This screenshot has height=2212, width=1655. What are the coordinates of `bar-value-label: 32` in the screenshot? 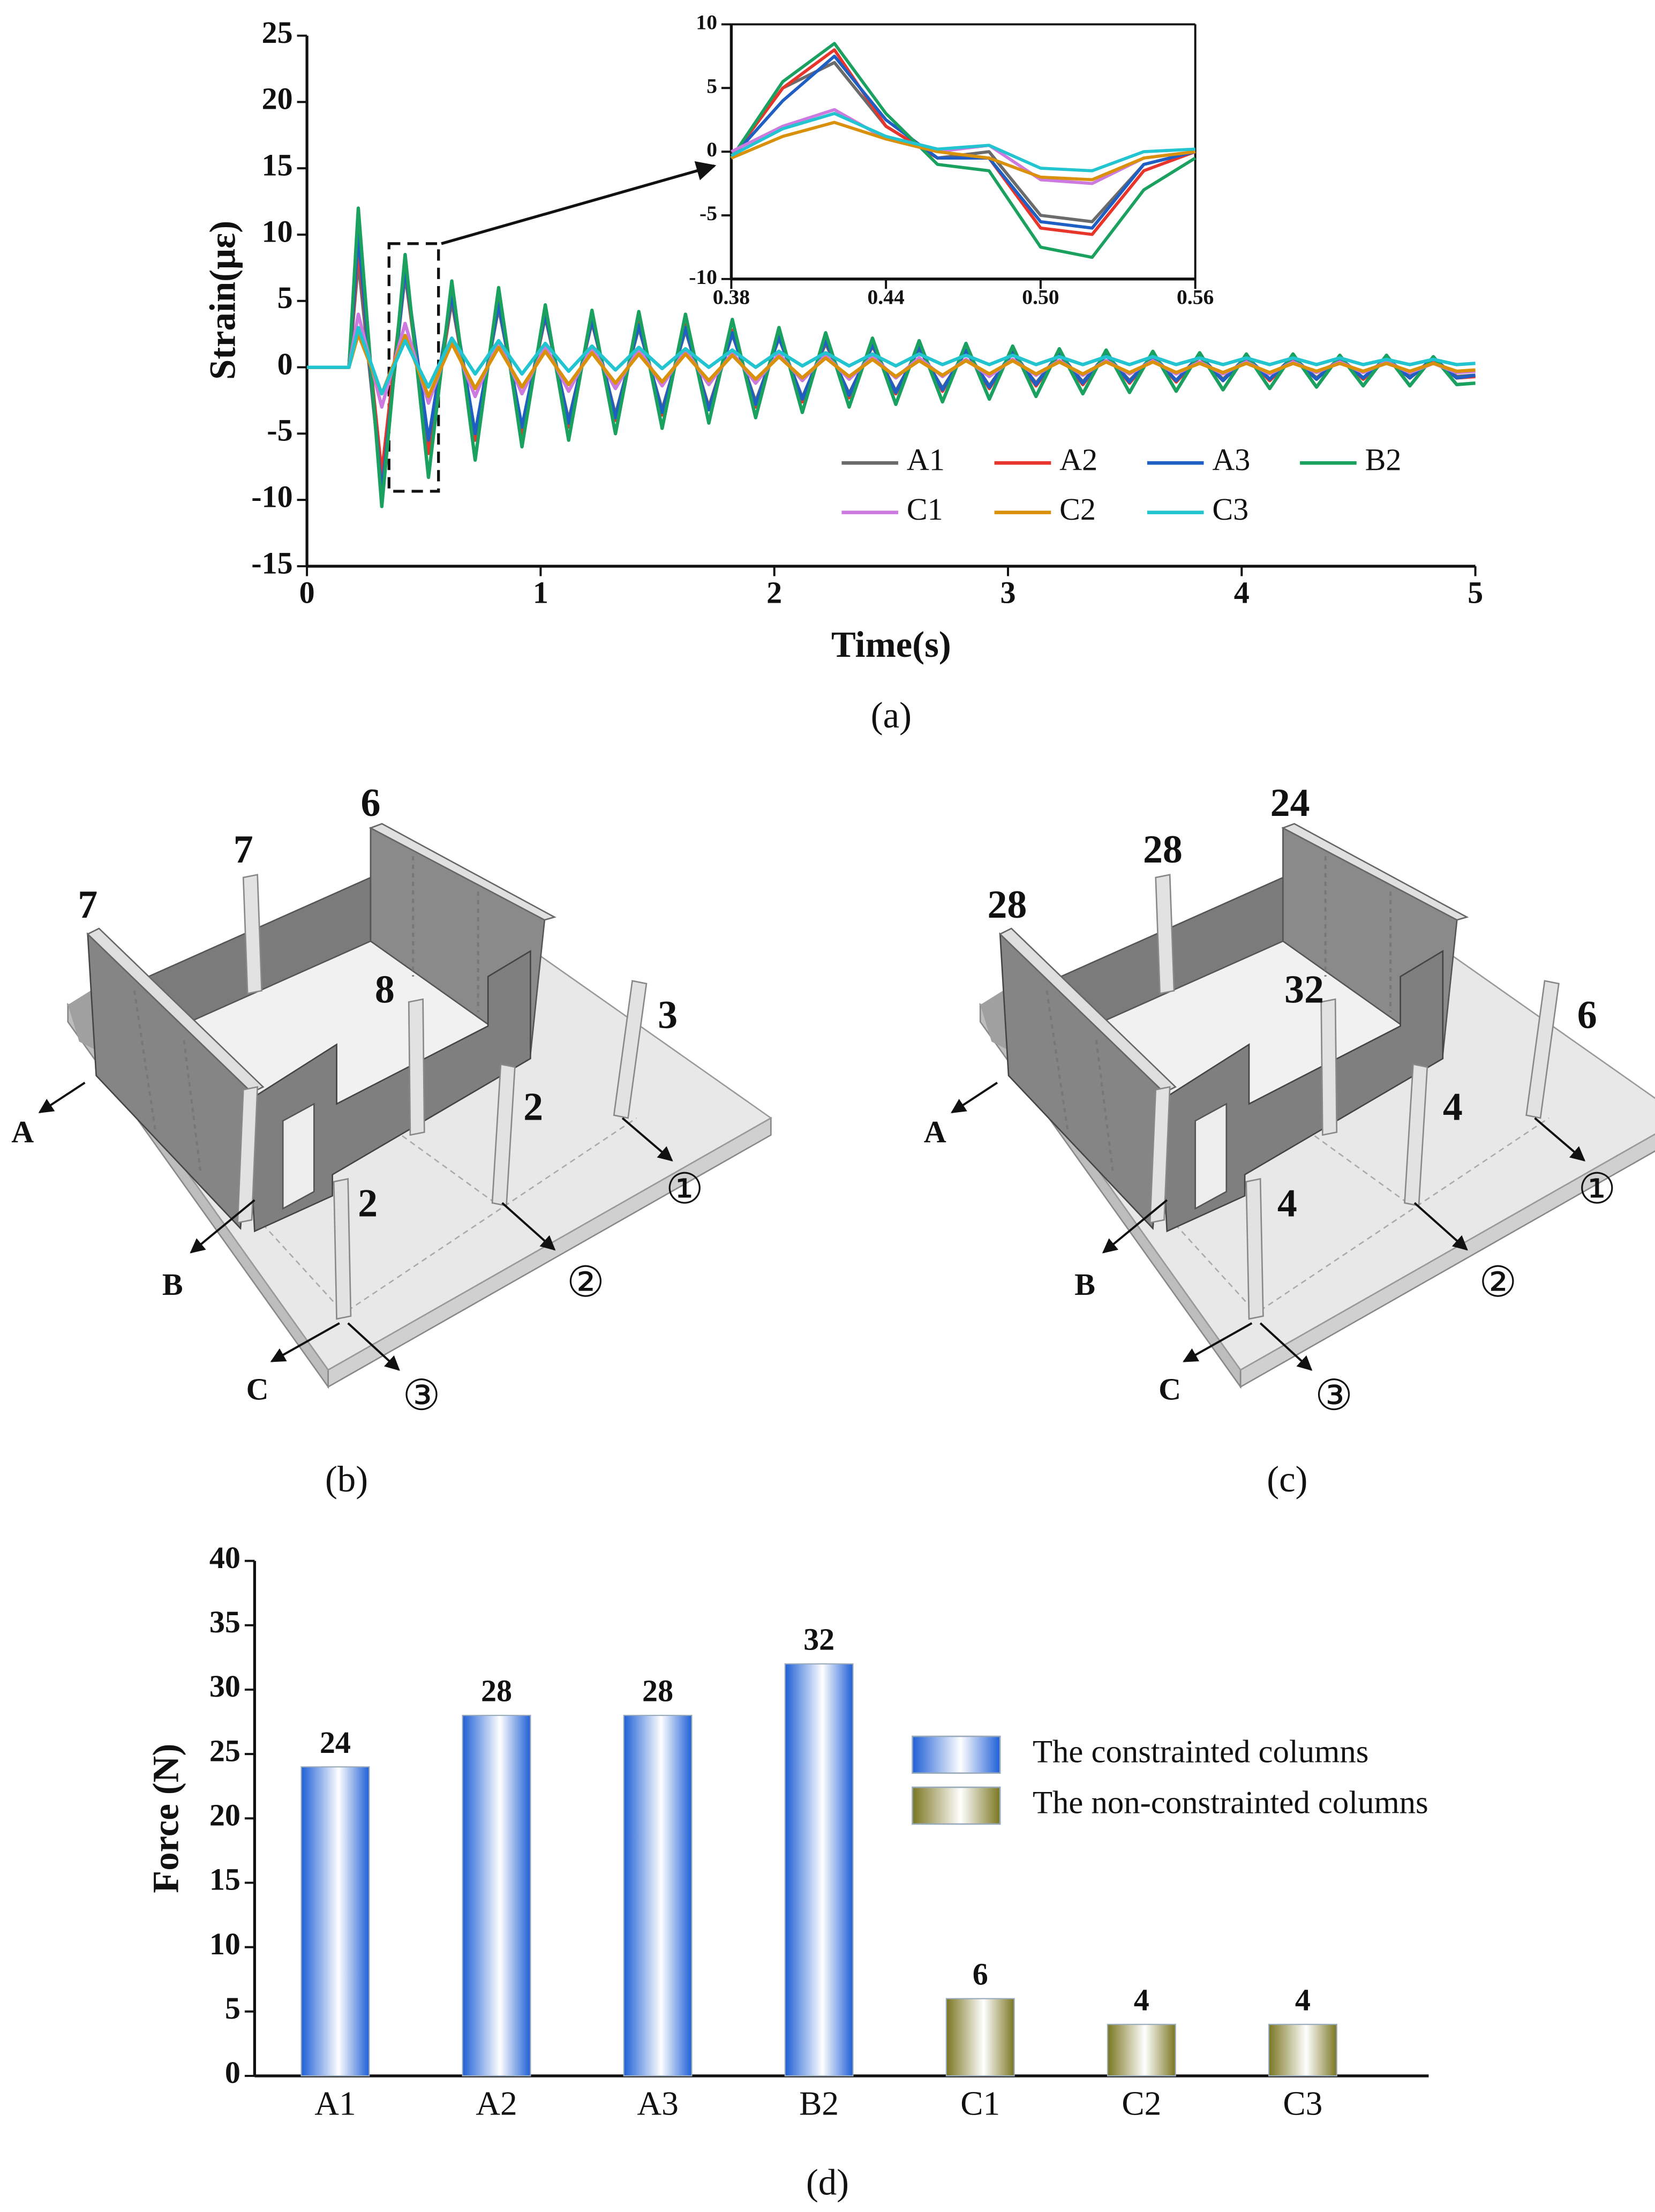 It's located at (818, 1640).